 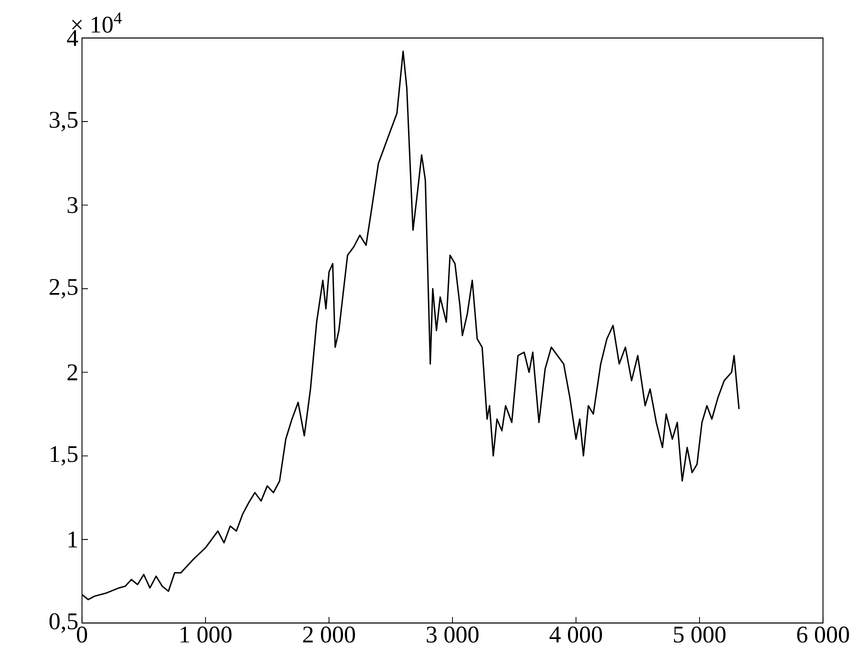 What do you see at coordinates (82, 634) in the screenshot?
I see `x-tick-label: 0` at bounding box center [82, 634].